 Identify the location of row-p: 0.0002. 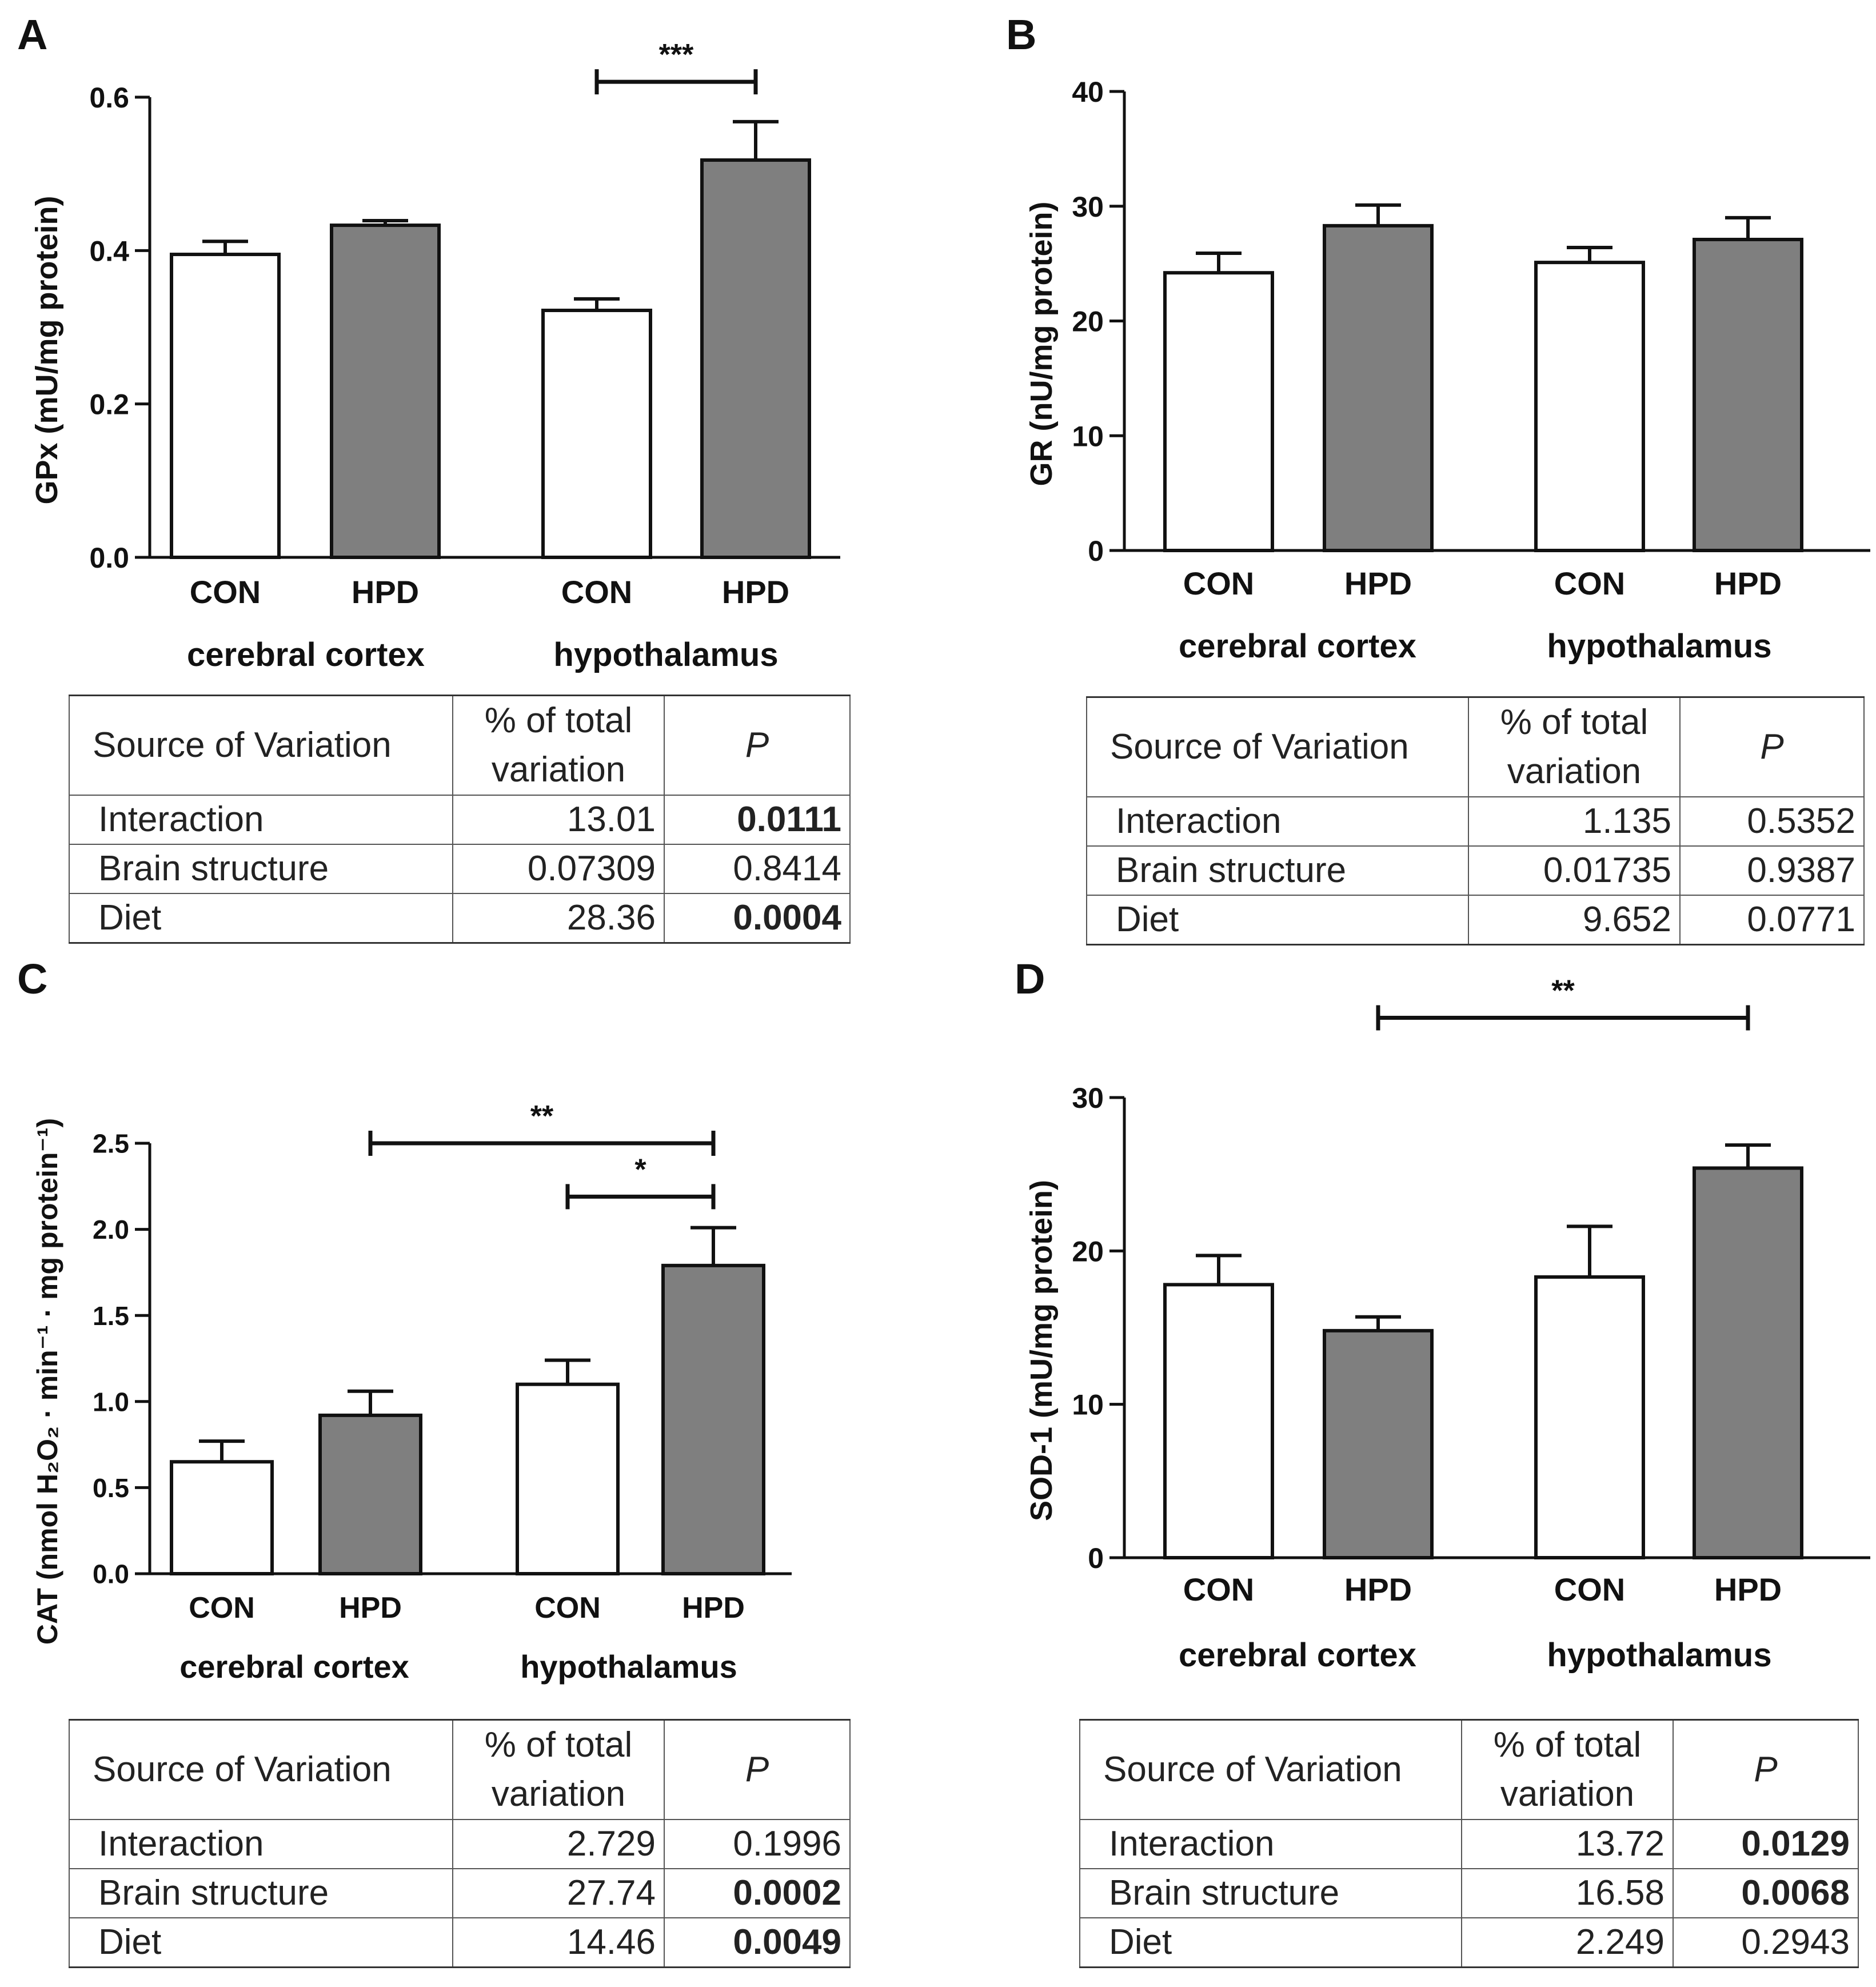
(757, 1893).